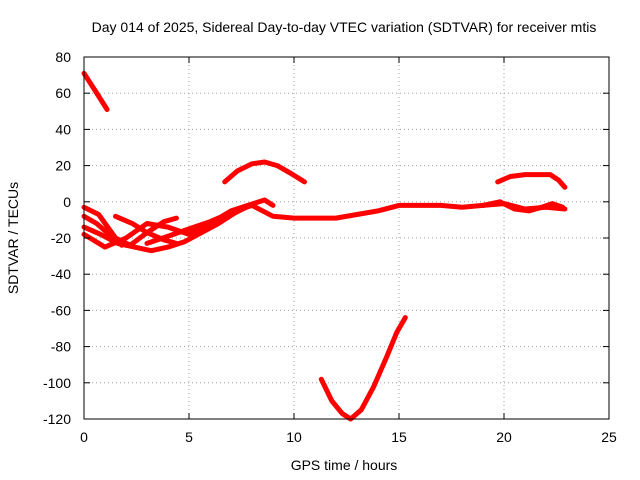 The height and width of the screenshot is (480, 640). What do you see at coordinates (84, 437) in the screenshot?
I see `x-tick-label: 0` at bounding box center [84, 437].